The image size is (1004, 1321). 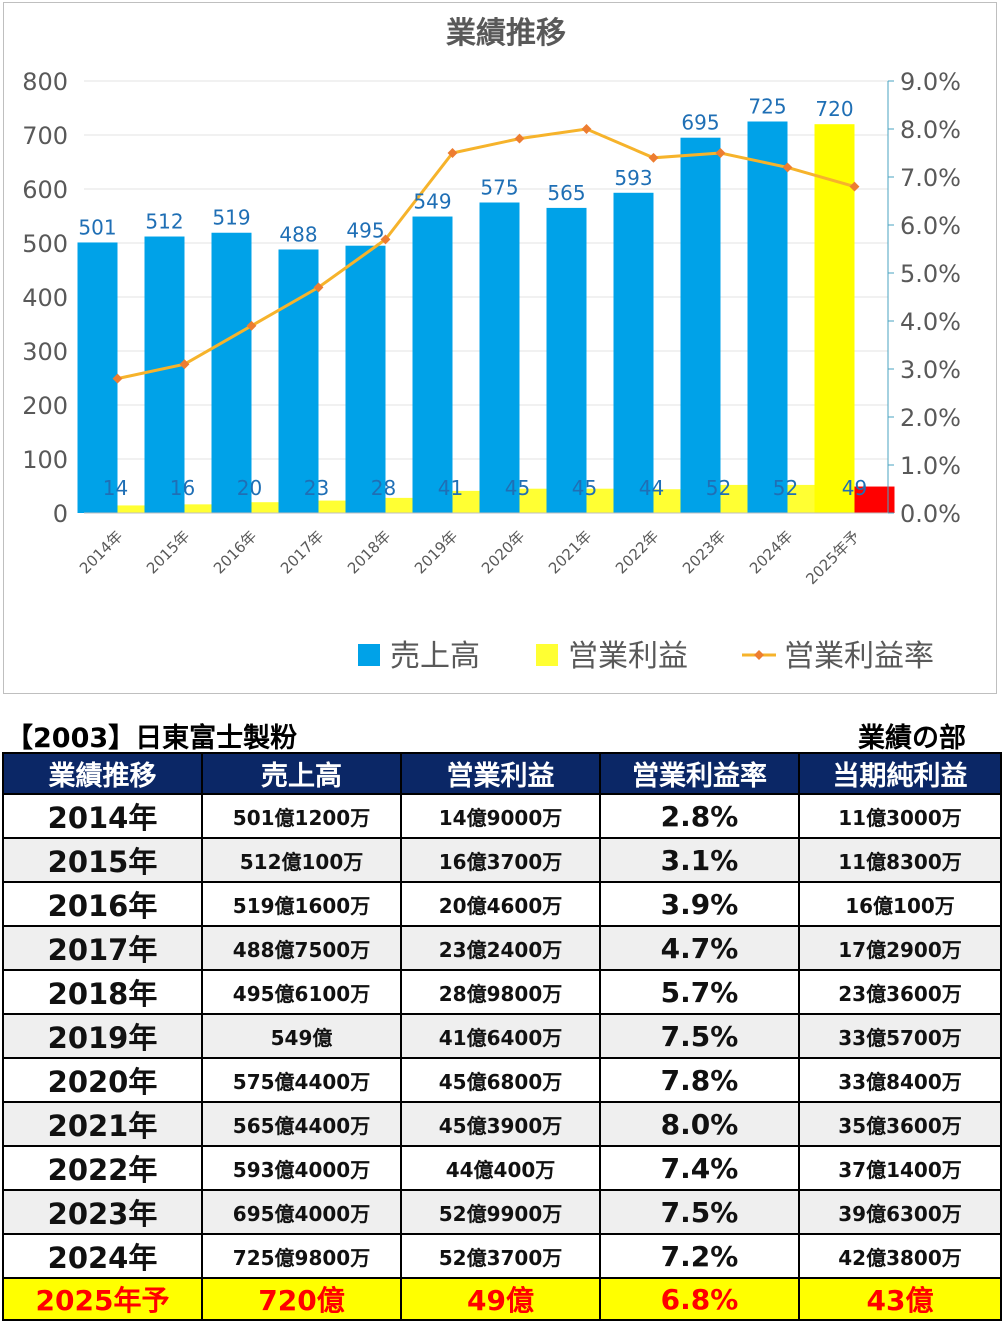 What do you see at coordinates (301, 1168) in the screenshot?
I see `cell-sales: 593億4000万` at bounding box center [301, 1168].